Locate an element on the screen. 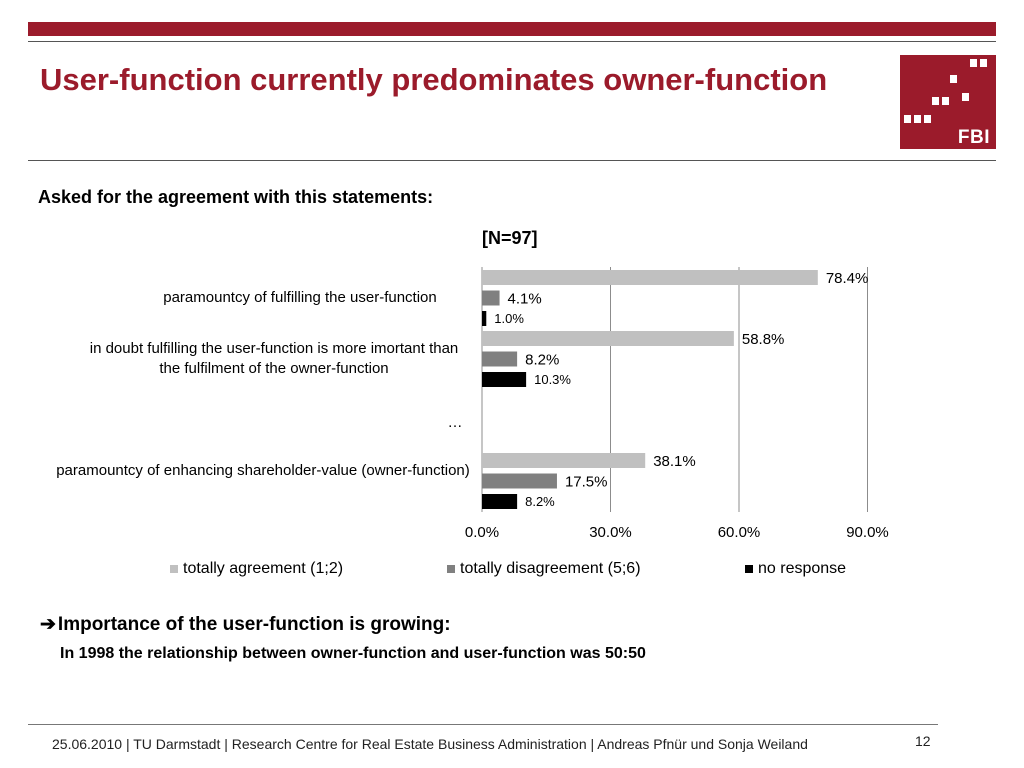  data-label: 78.4% is located at coordinates (847, 278).